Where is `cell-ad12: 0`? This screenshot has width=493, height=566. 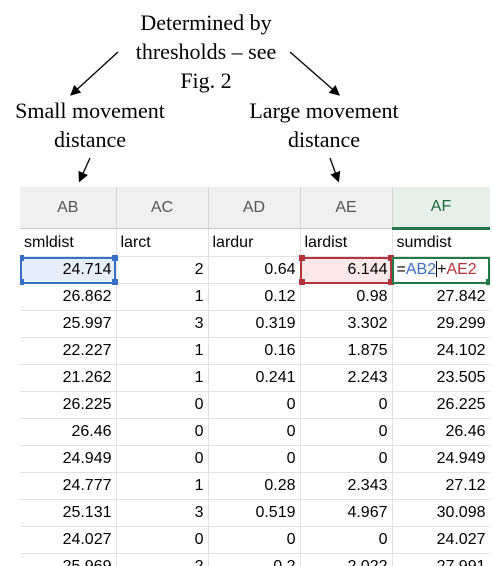
cell-ad12: 0 is located at coordinates (254, 540).